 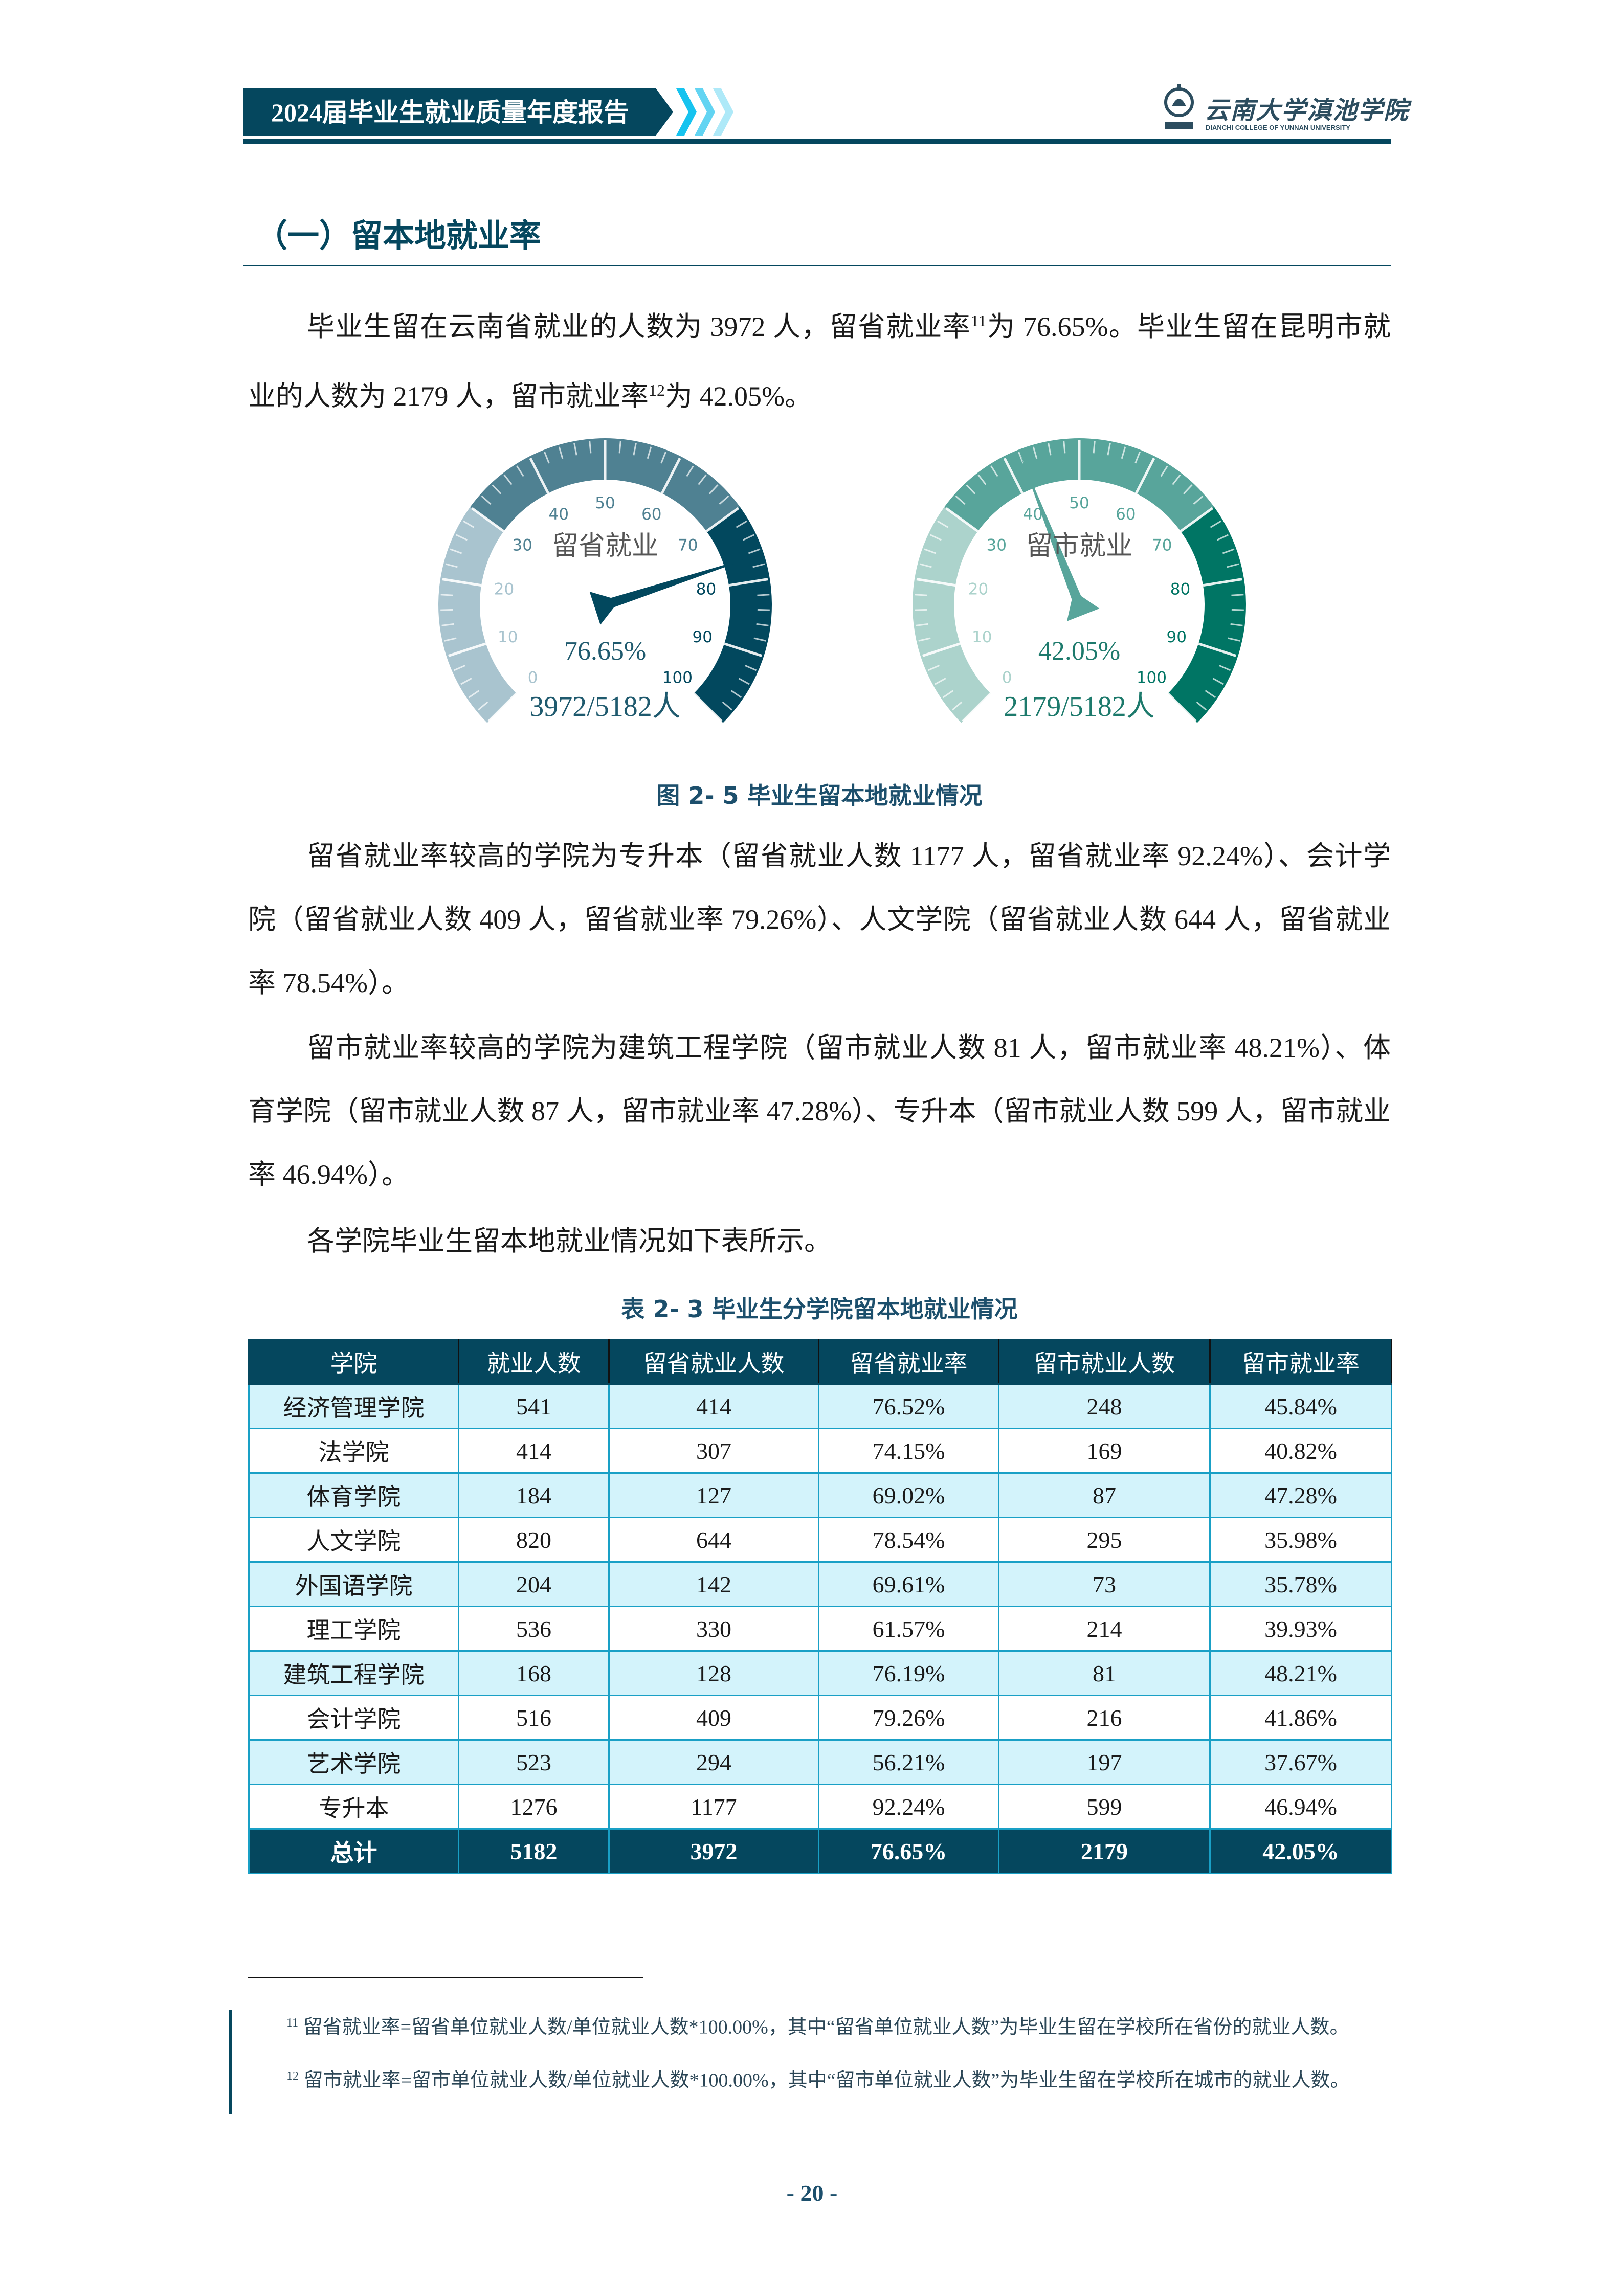 What do you see at coordinates (713, 1495) in the screenshot?
I see `table-cell: 127` at bounding box center [713, 1495].